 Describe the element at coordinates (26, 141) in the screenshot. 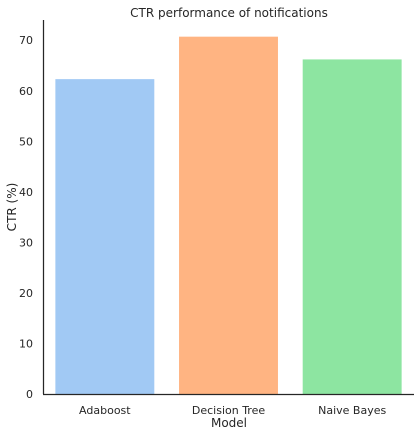

I see `y-tick-label: 50` at that location.